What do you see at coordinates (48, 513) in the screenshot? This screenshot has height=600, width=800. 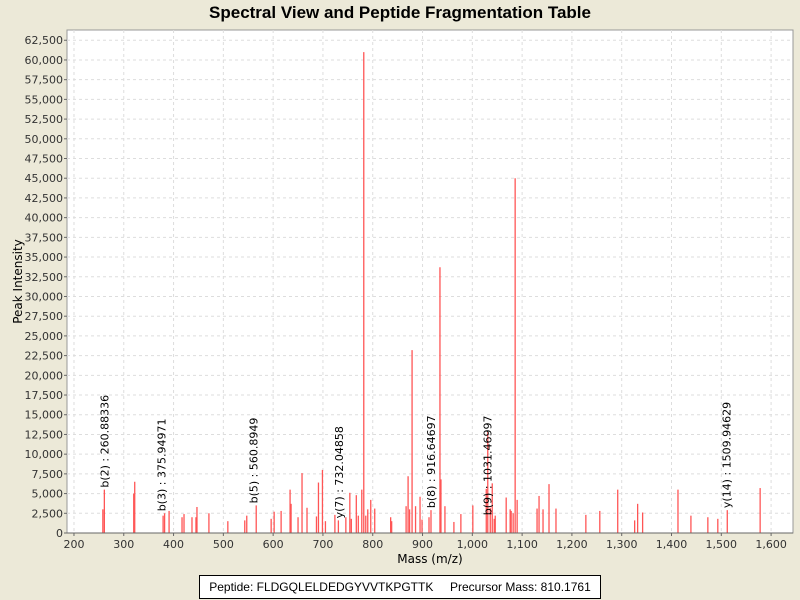 I see `y-tick-label: 2,500` at bounding box center [48, 513].